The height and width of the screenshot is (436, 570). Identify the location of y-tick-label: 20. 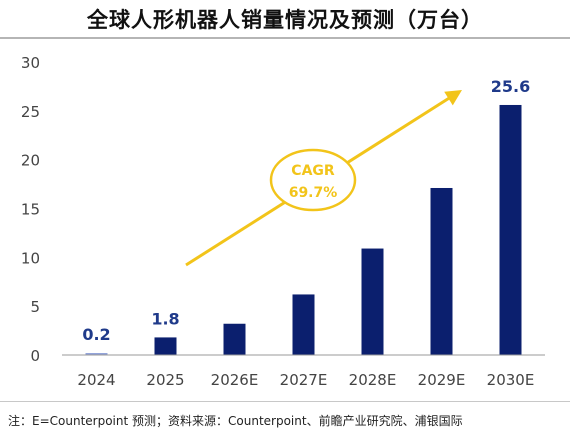
(30, 161).